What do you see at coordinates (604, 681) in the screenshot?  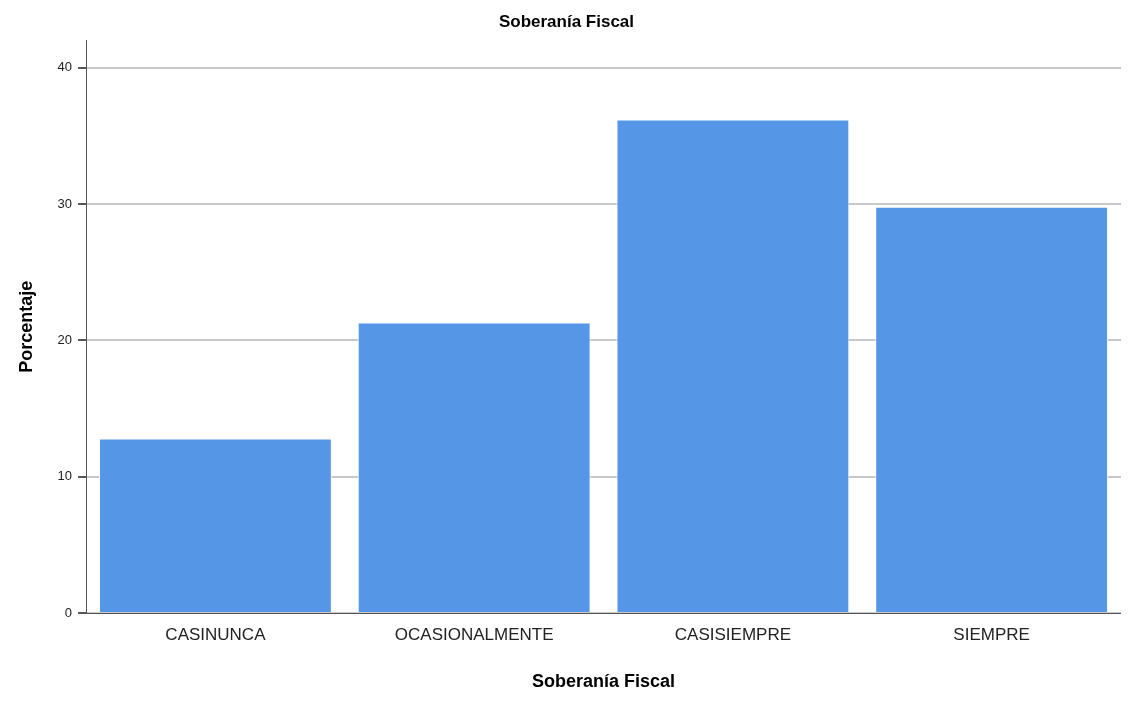 I see `x-axis-title: Soberanía Fiscal` at bounding box center [604, 681].